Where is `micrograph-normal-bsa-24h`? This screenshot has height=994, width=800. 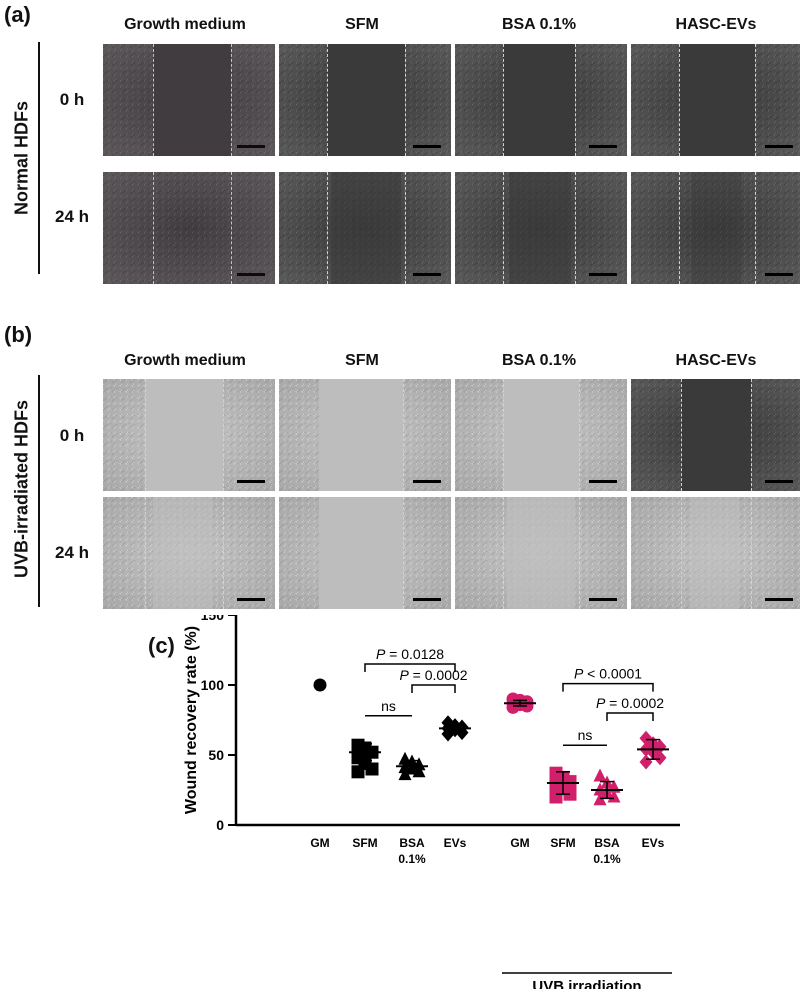
micrograph-normal-bsa-24h is located at coordinates (541, 228).